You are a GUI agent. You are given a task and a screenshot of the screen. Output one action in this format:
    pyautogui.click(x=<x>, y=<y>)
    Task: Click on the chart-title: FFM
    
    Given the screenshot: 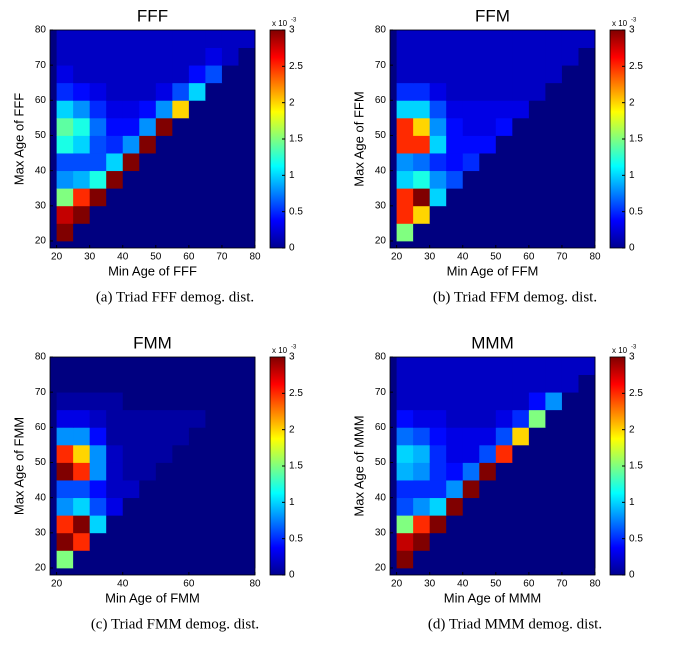 What is the action you would take?
    pyautogui.click(x=492, y=15)
    